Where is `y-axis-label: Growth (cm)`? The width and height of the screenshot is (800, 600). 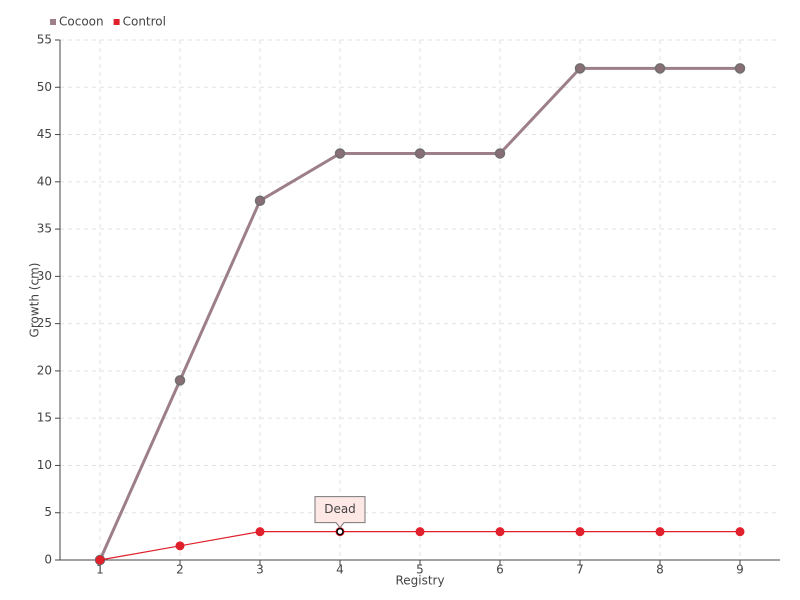 y-axis-label: Growth (cm) is located at coordinates (35, 300).